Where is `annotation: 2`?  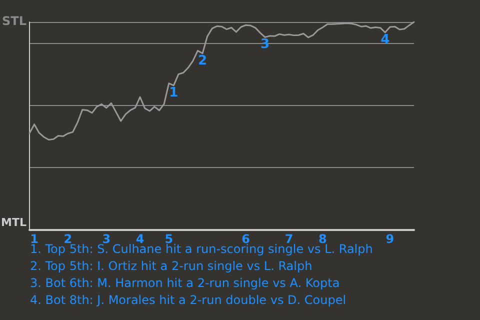
annotation: 2 is located at coordinates (203, 60).